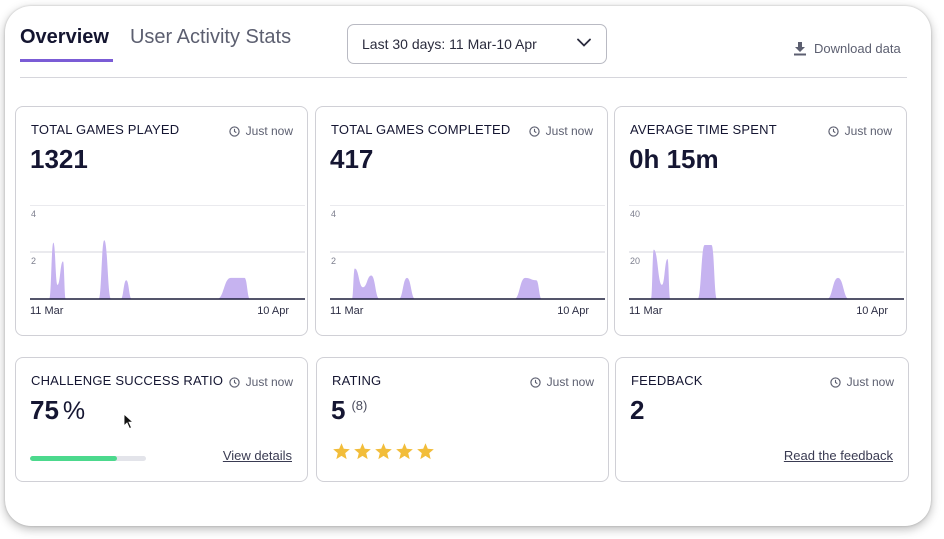 Image resolution: width=944 pixels, height=539 pixels. I want to click on y-tick-label: 20, so click(635, 261).